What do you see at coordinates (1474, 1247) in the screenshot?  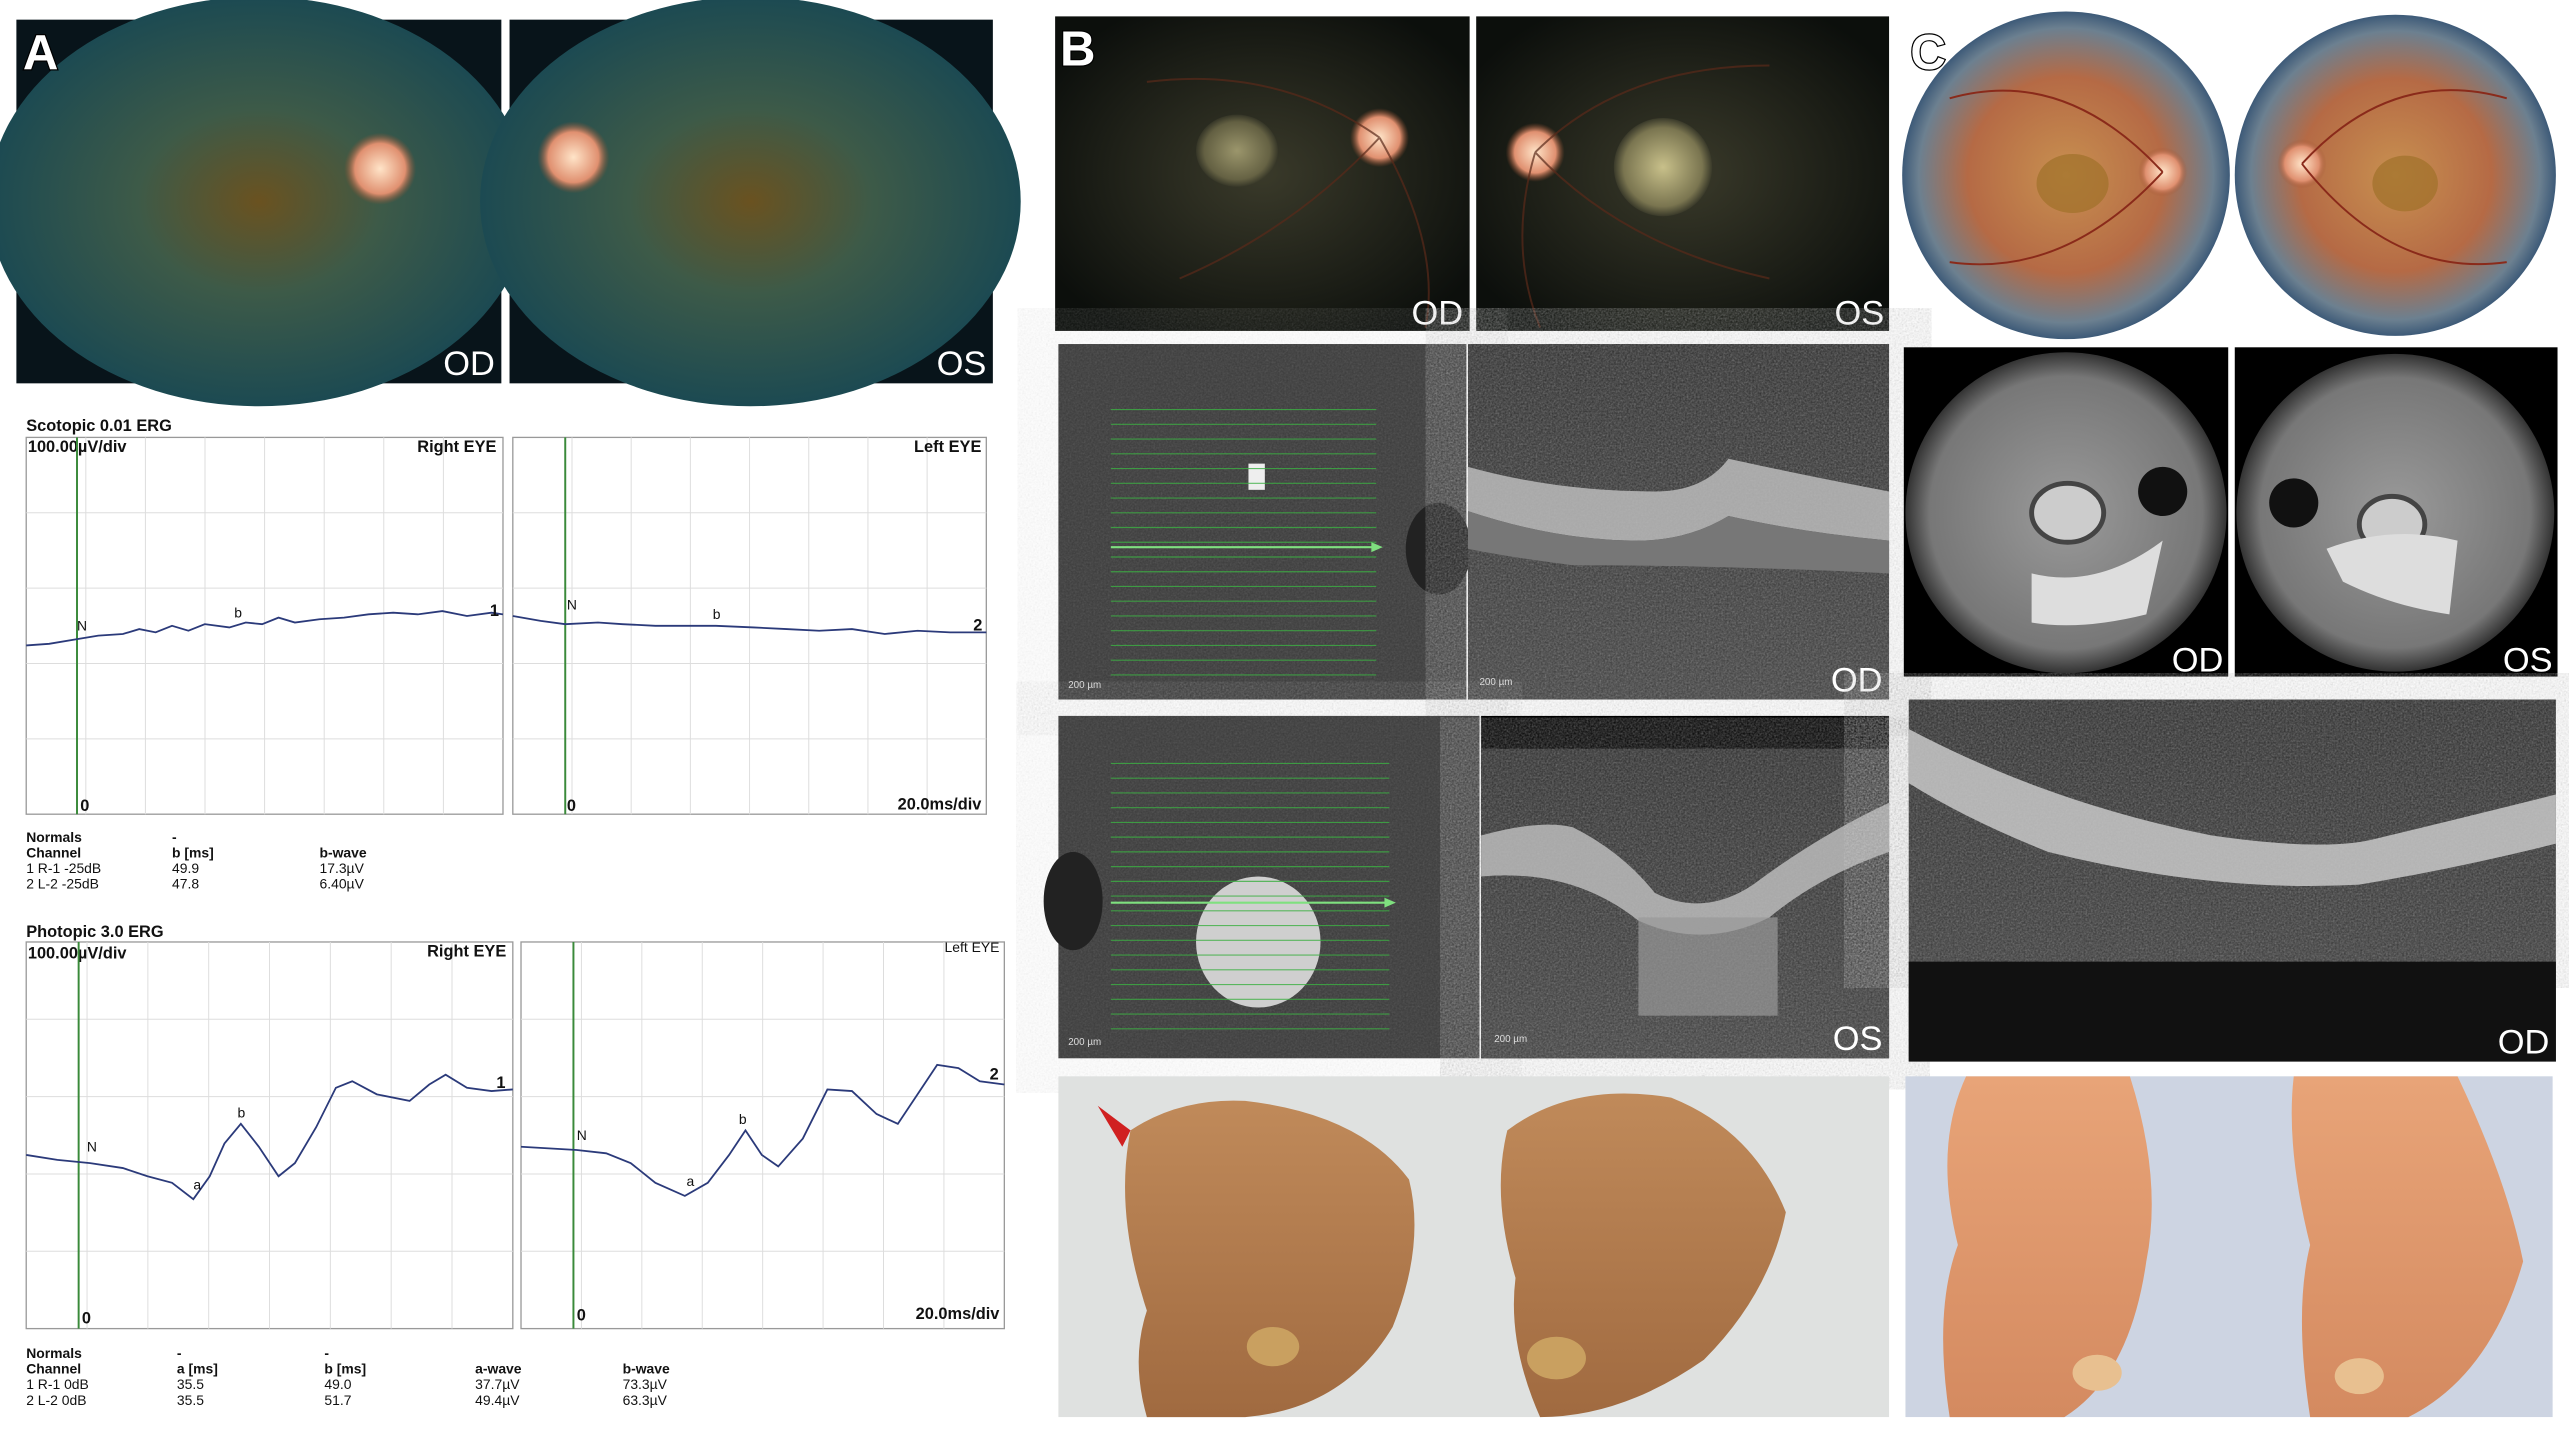 I see `feet-photo-b` at bounding box center [1474, 1247].